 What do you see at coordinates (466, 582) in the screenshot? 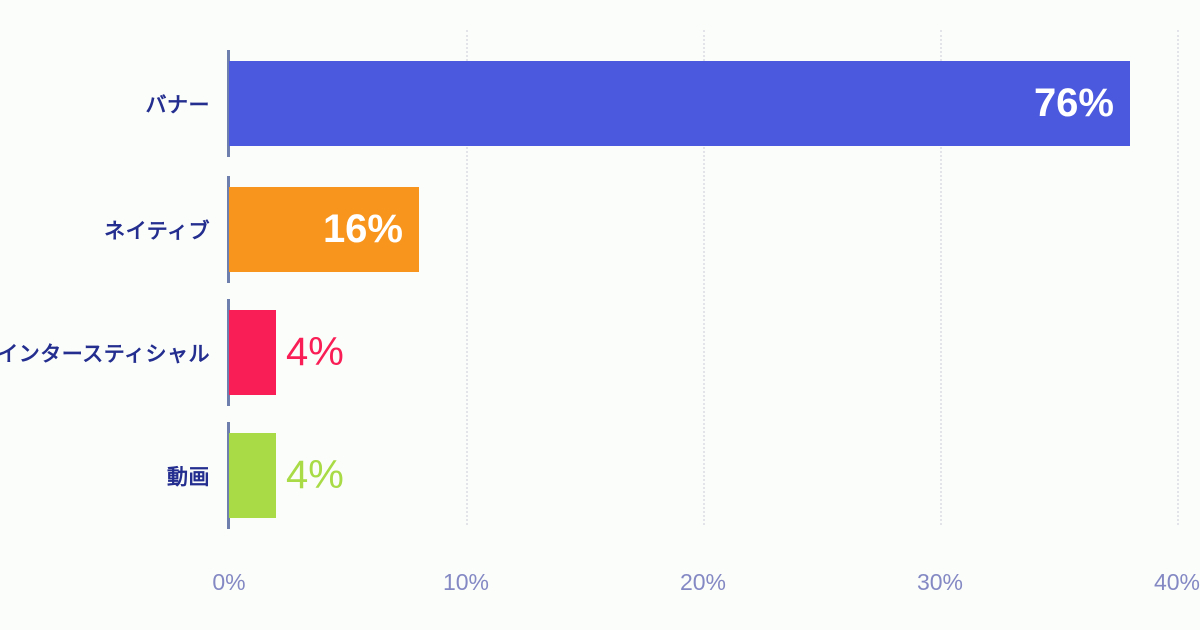
I see `x-axis-tick-label: 10%` at bounding box center [466, 582].